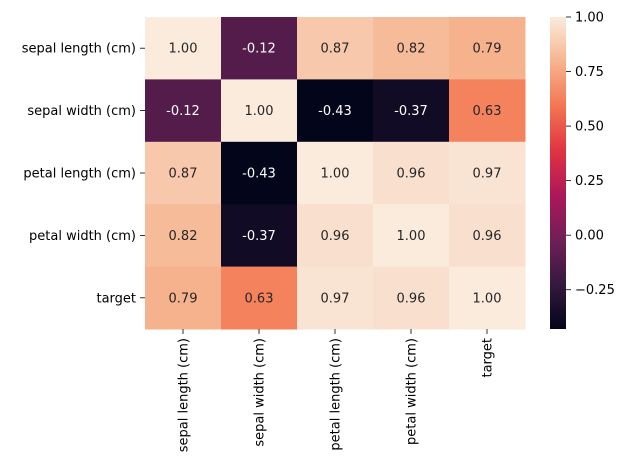 The image size is (632, 472). Describe the element at coordinates (558, 173) in the screenshot. I see `colorbar-gradient` at that location.